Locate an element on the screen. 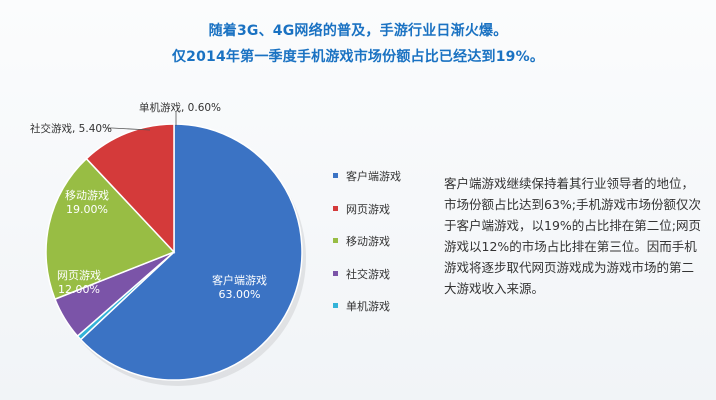 Image resolution: width=716 pixels, height=400 pixels. legend: 客户端游戏 网页游戏 移动游戏 社交游戏 单机游戏 is located at coordinates (367, 249).